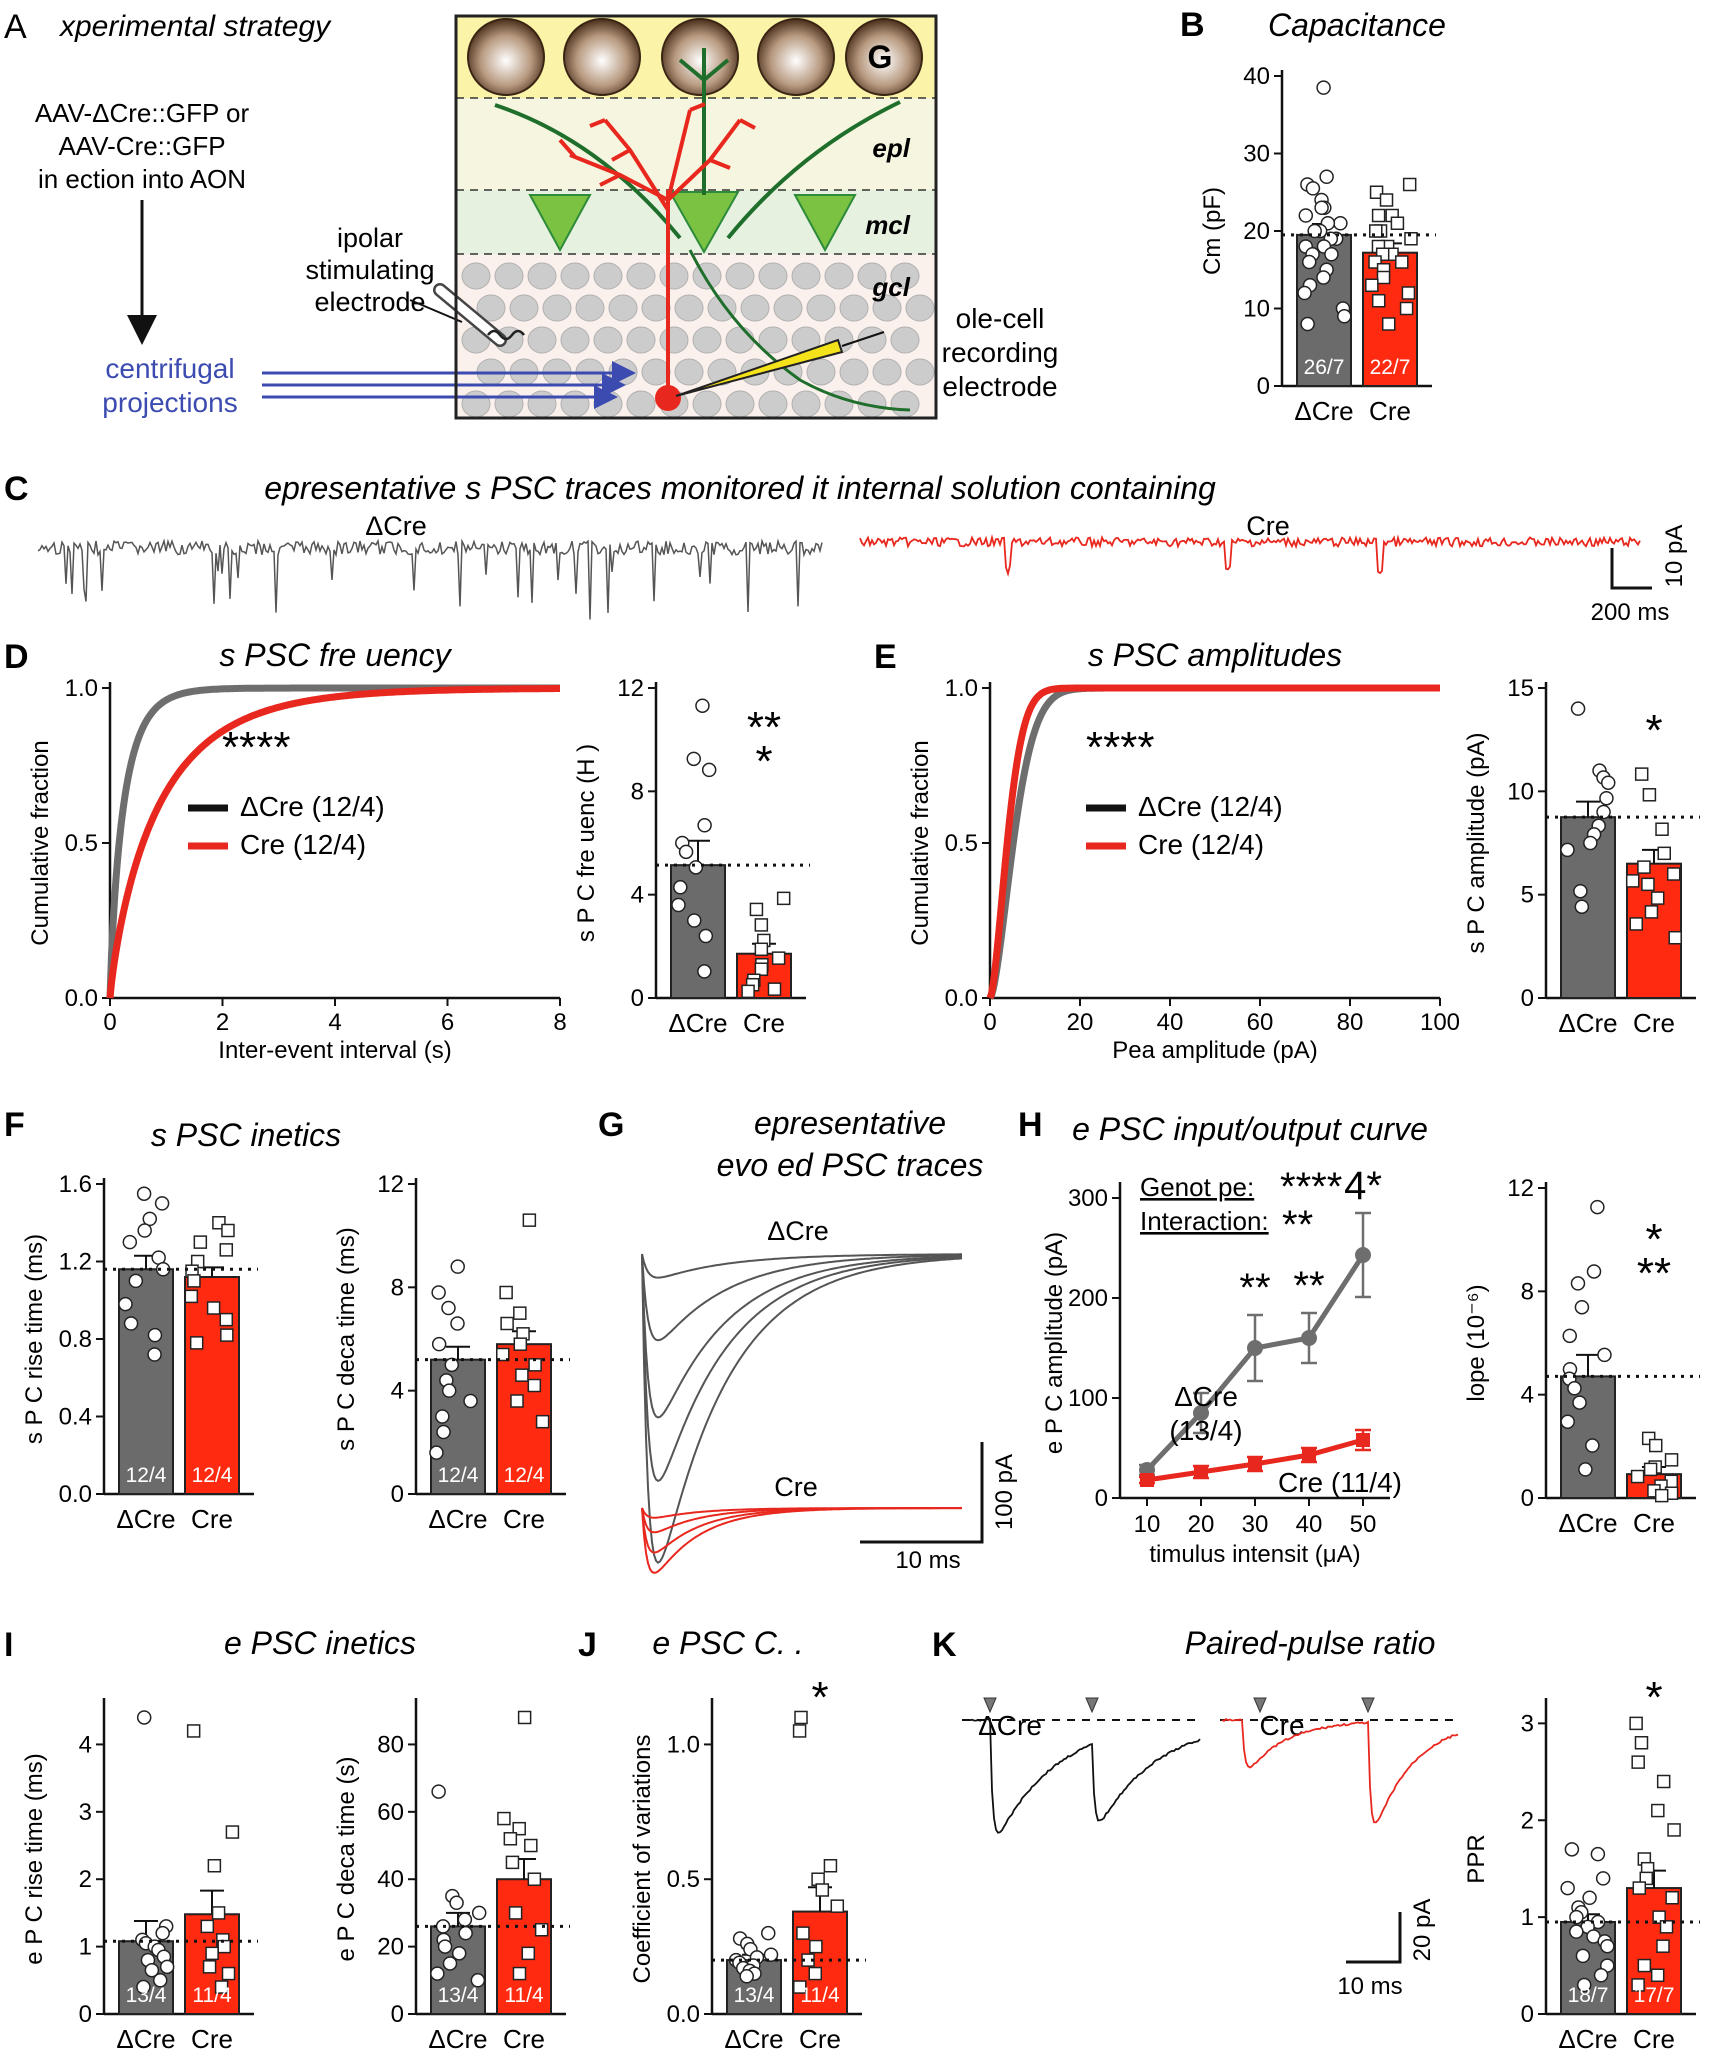  I want to click on schematic-box, so click(696, 217).